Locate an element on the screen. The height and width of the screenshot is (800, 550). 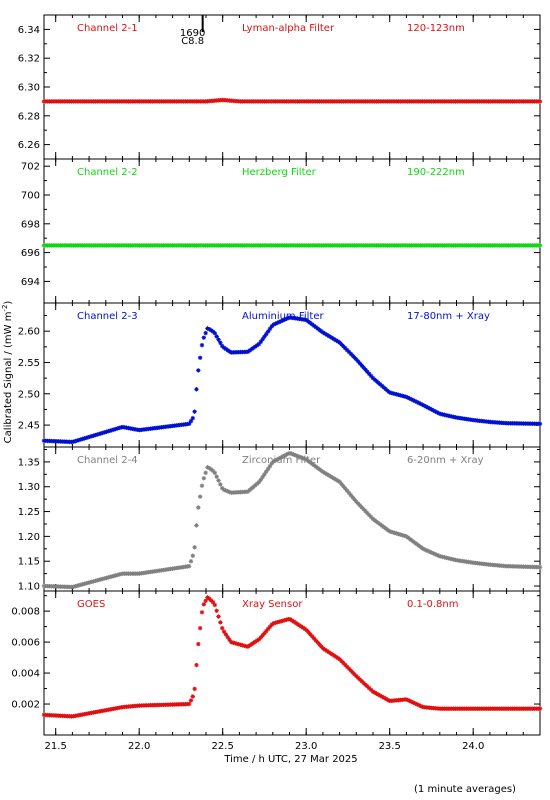
y-tick-label: 1.25 is located at coordinates (29, 512).